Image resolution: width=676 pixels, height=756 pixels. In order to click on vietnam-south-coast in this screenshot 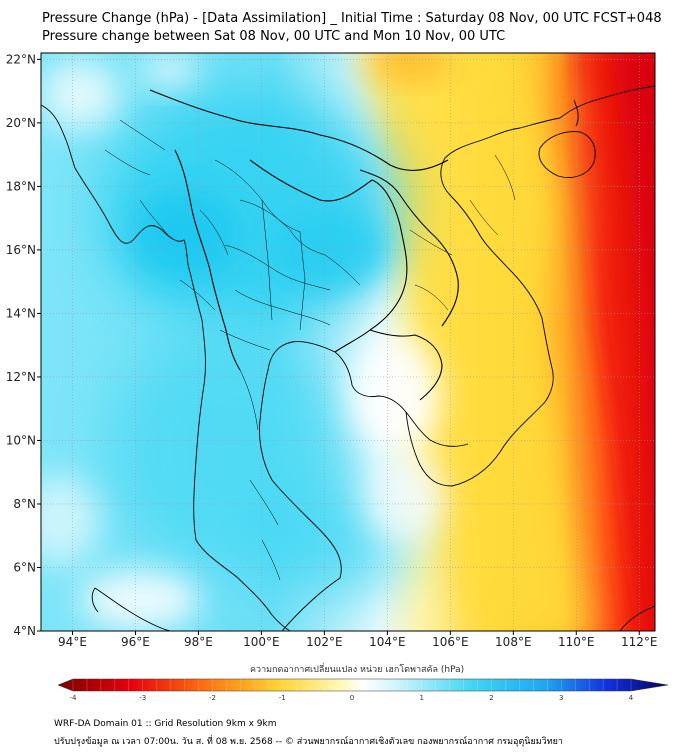, I will do `click(479, 427)`.